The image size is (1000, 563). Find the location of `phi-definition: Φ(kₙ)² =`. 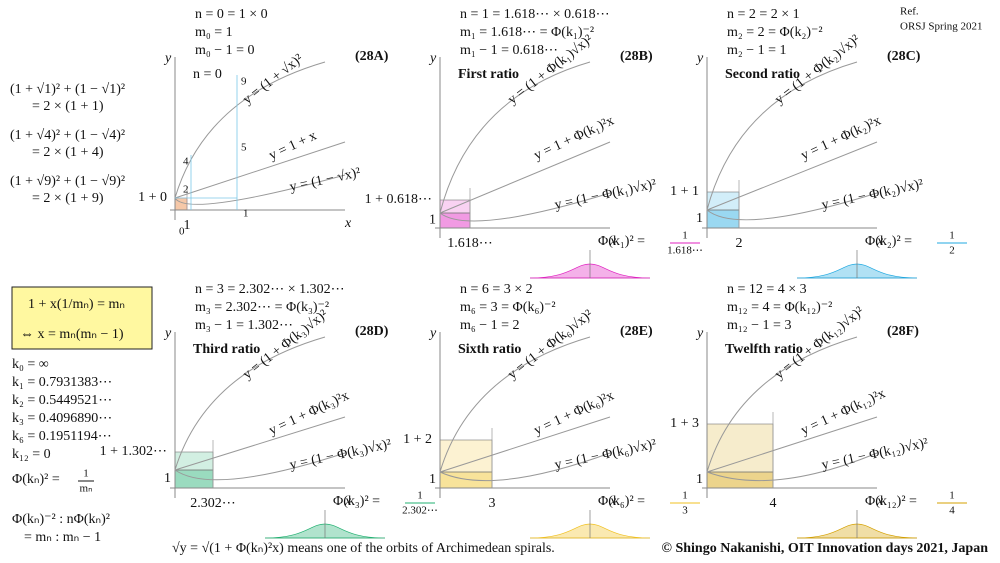

phi-definition: Φ(kₙ)² = is located at coordinates (36, 479).